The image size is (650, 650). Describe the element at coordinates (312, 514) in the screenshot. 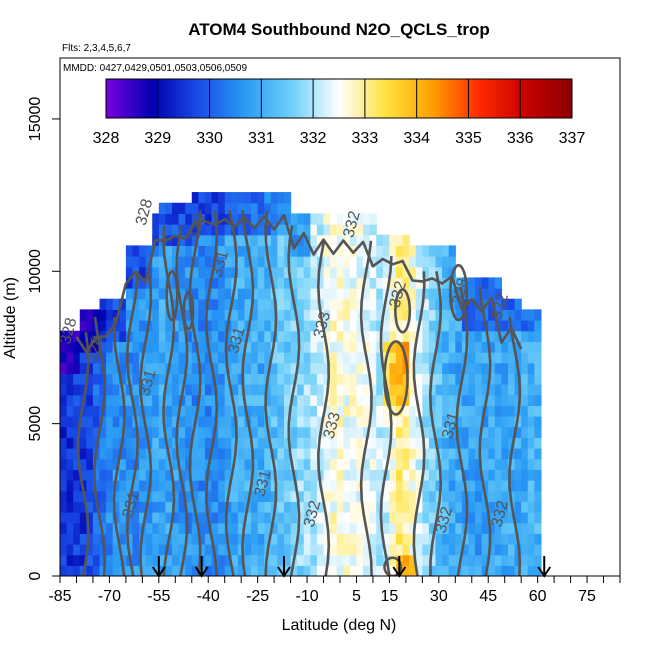

I see `contour-label: 332` at that location.